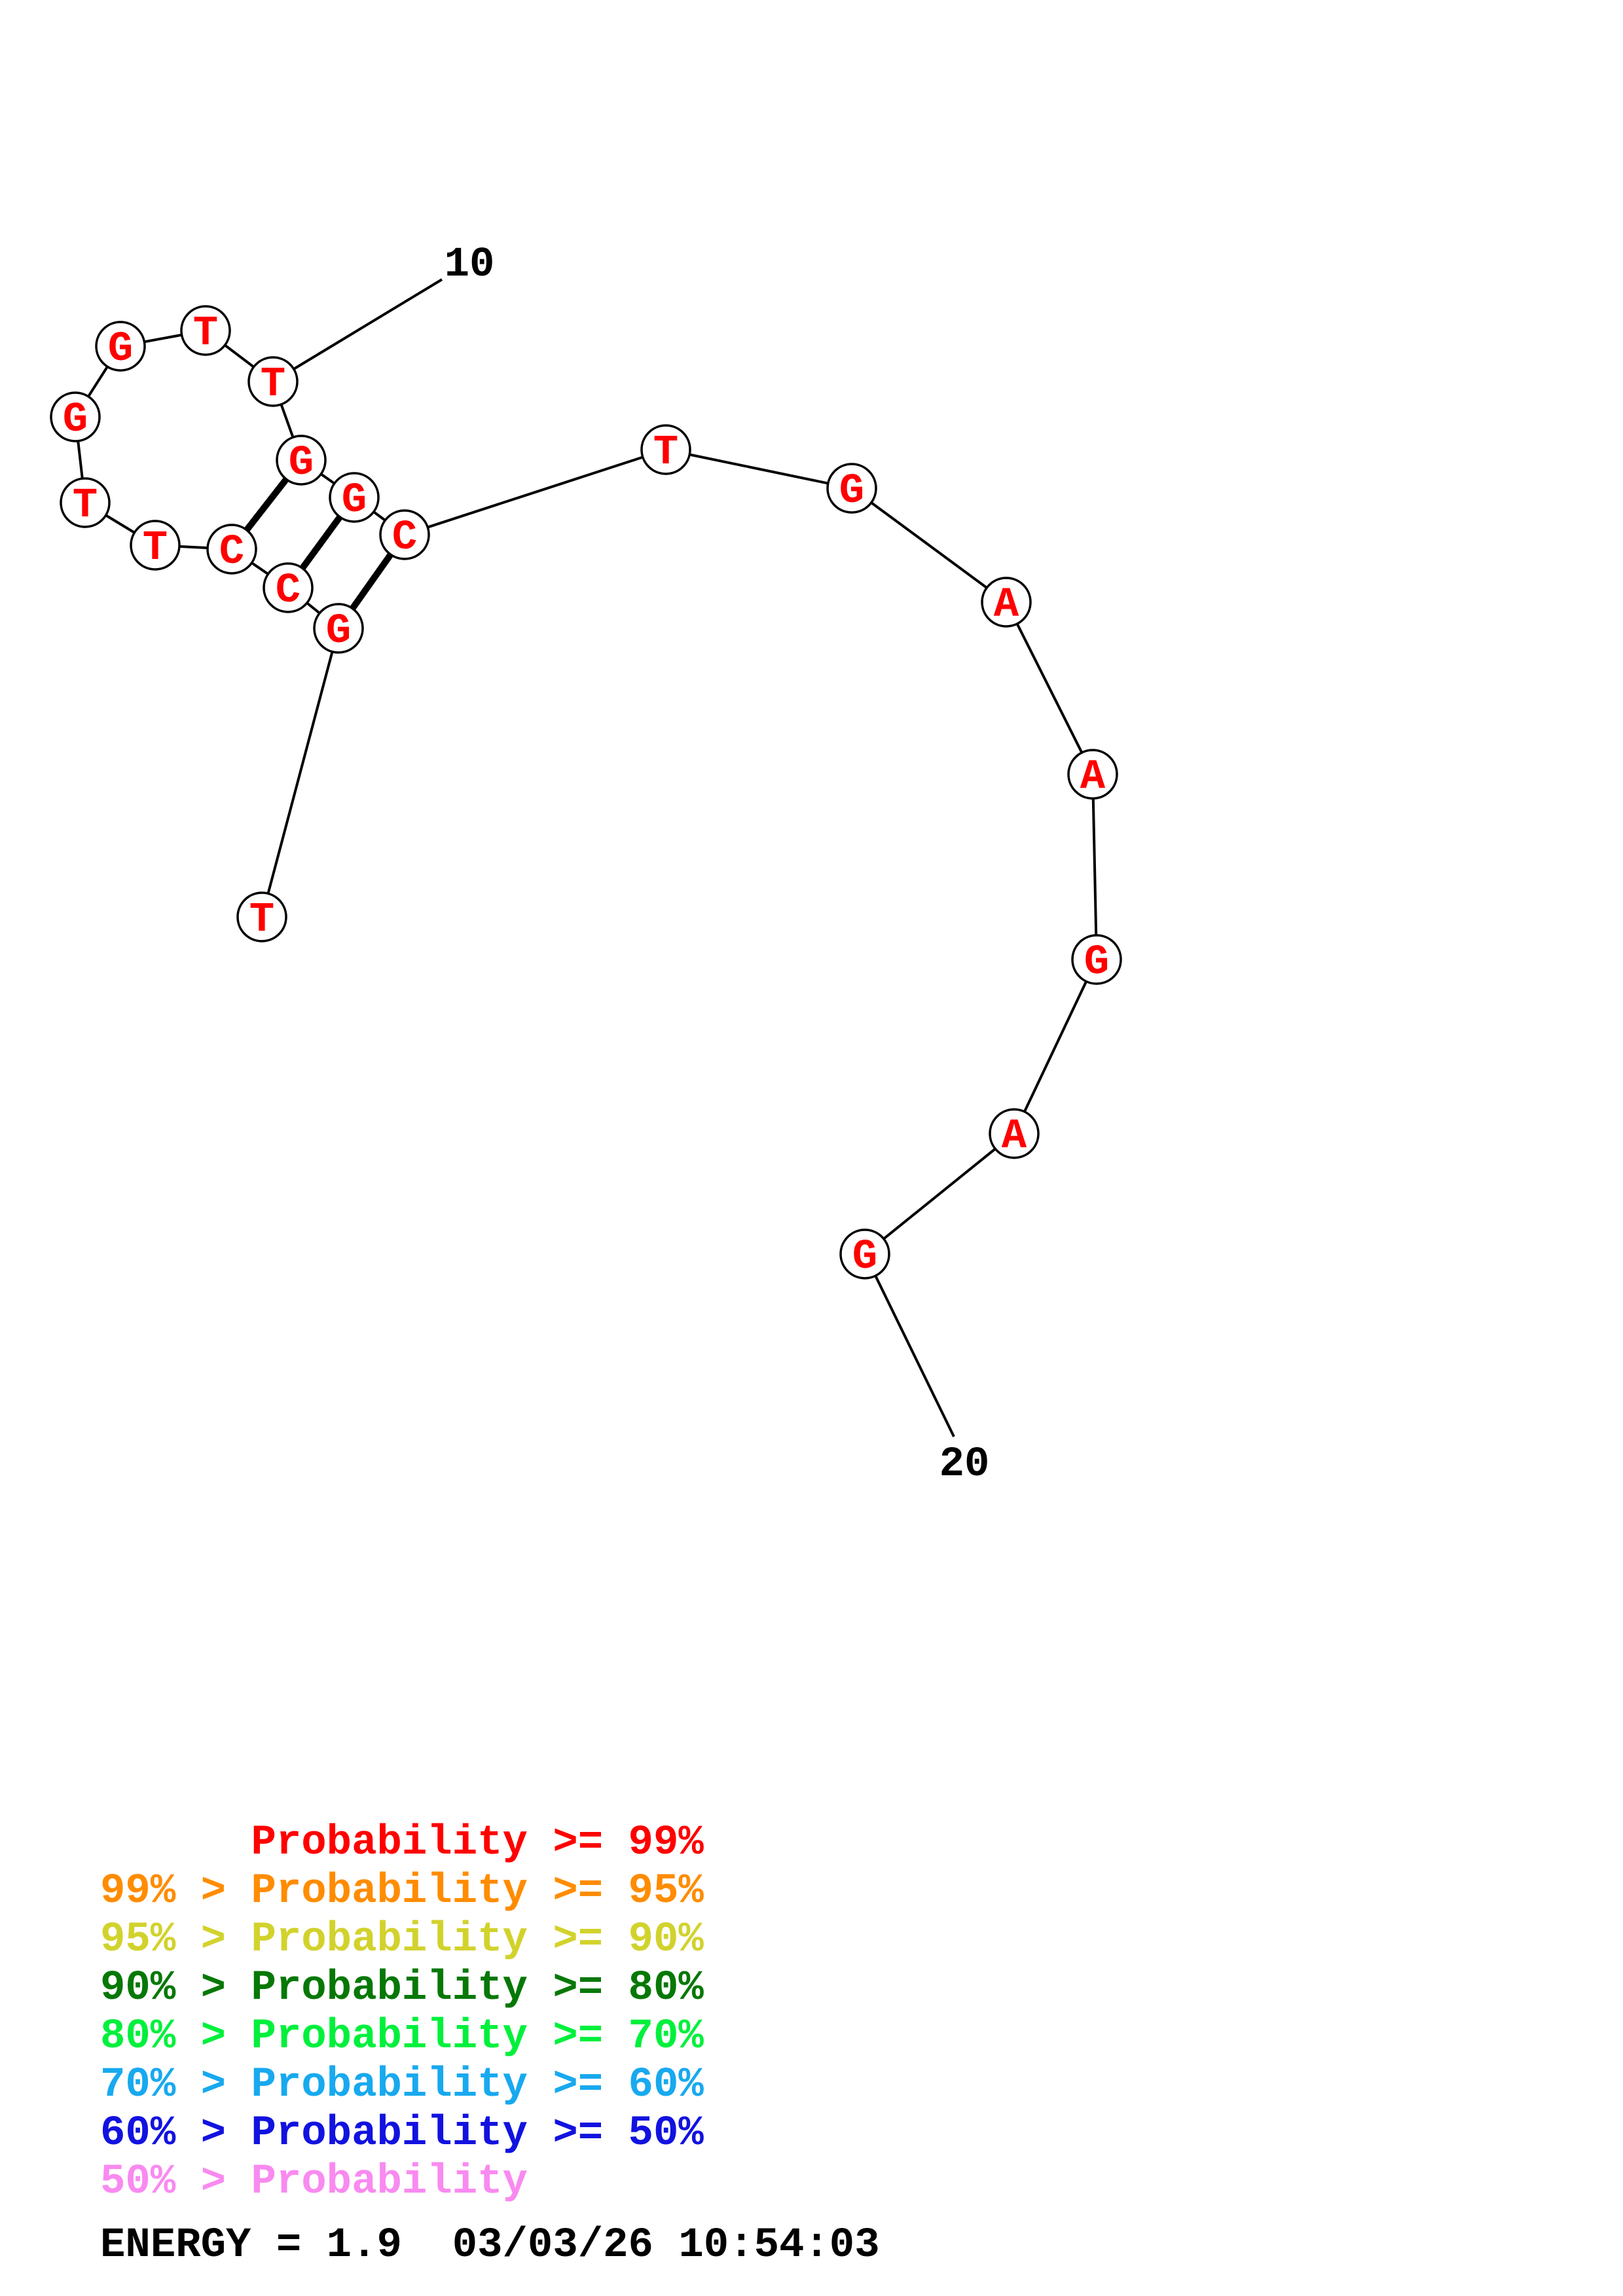 The width and height of the screenshot is (1623, 2296). I want to click on legend-row: 95% > Probability >= 90%, so click(402, 1940).